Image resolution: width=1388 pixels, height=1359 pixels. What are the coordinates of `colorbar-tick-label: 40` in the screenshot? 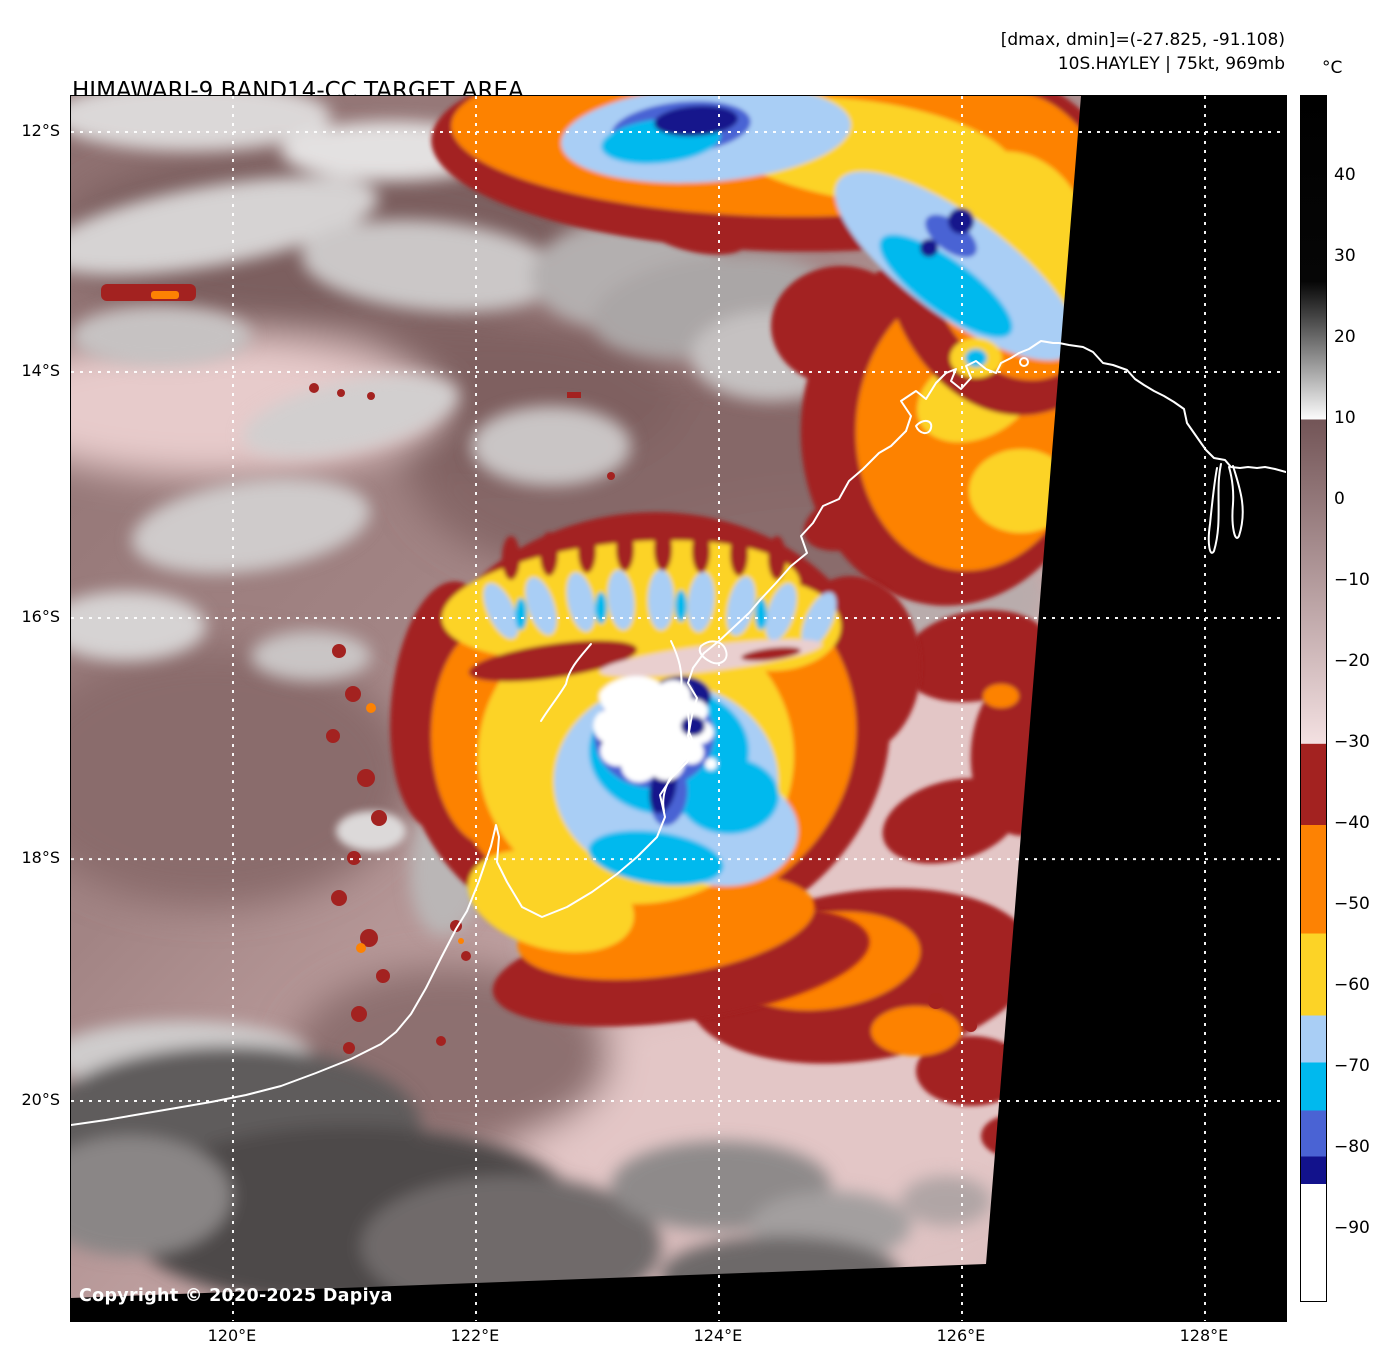 It's located at (1345, 174).